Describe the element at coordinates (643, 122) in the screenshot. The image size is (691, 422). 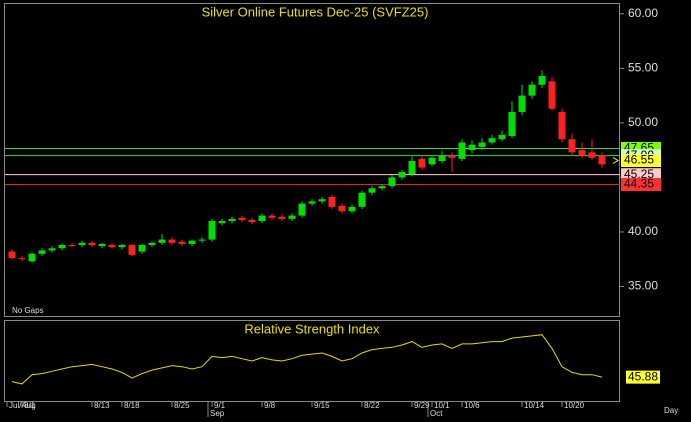
I see `y-tick-label: 50.00` at that location.